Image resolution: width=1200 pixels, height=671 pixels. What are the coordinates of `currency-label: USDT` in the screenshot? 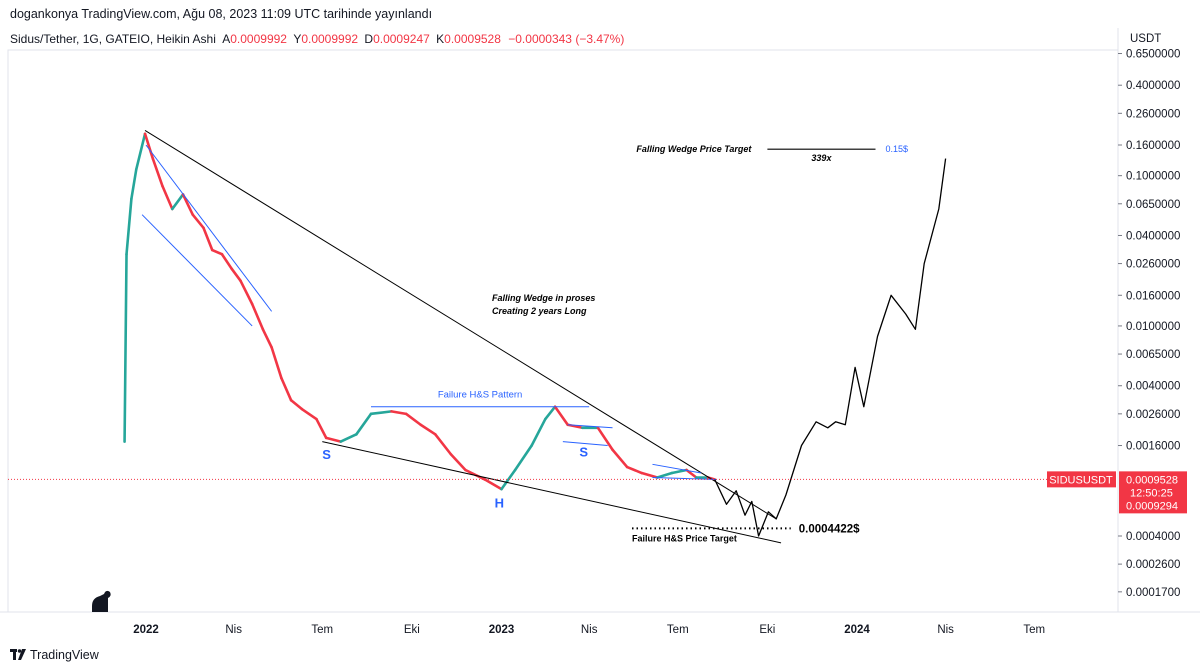 It's located at (1145, 39).